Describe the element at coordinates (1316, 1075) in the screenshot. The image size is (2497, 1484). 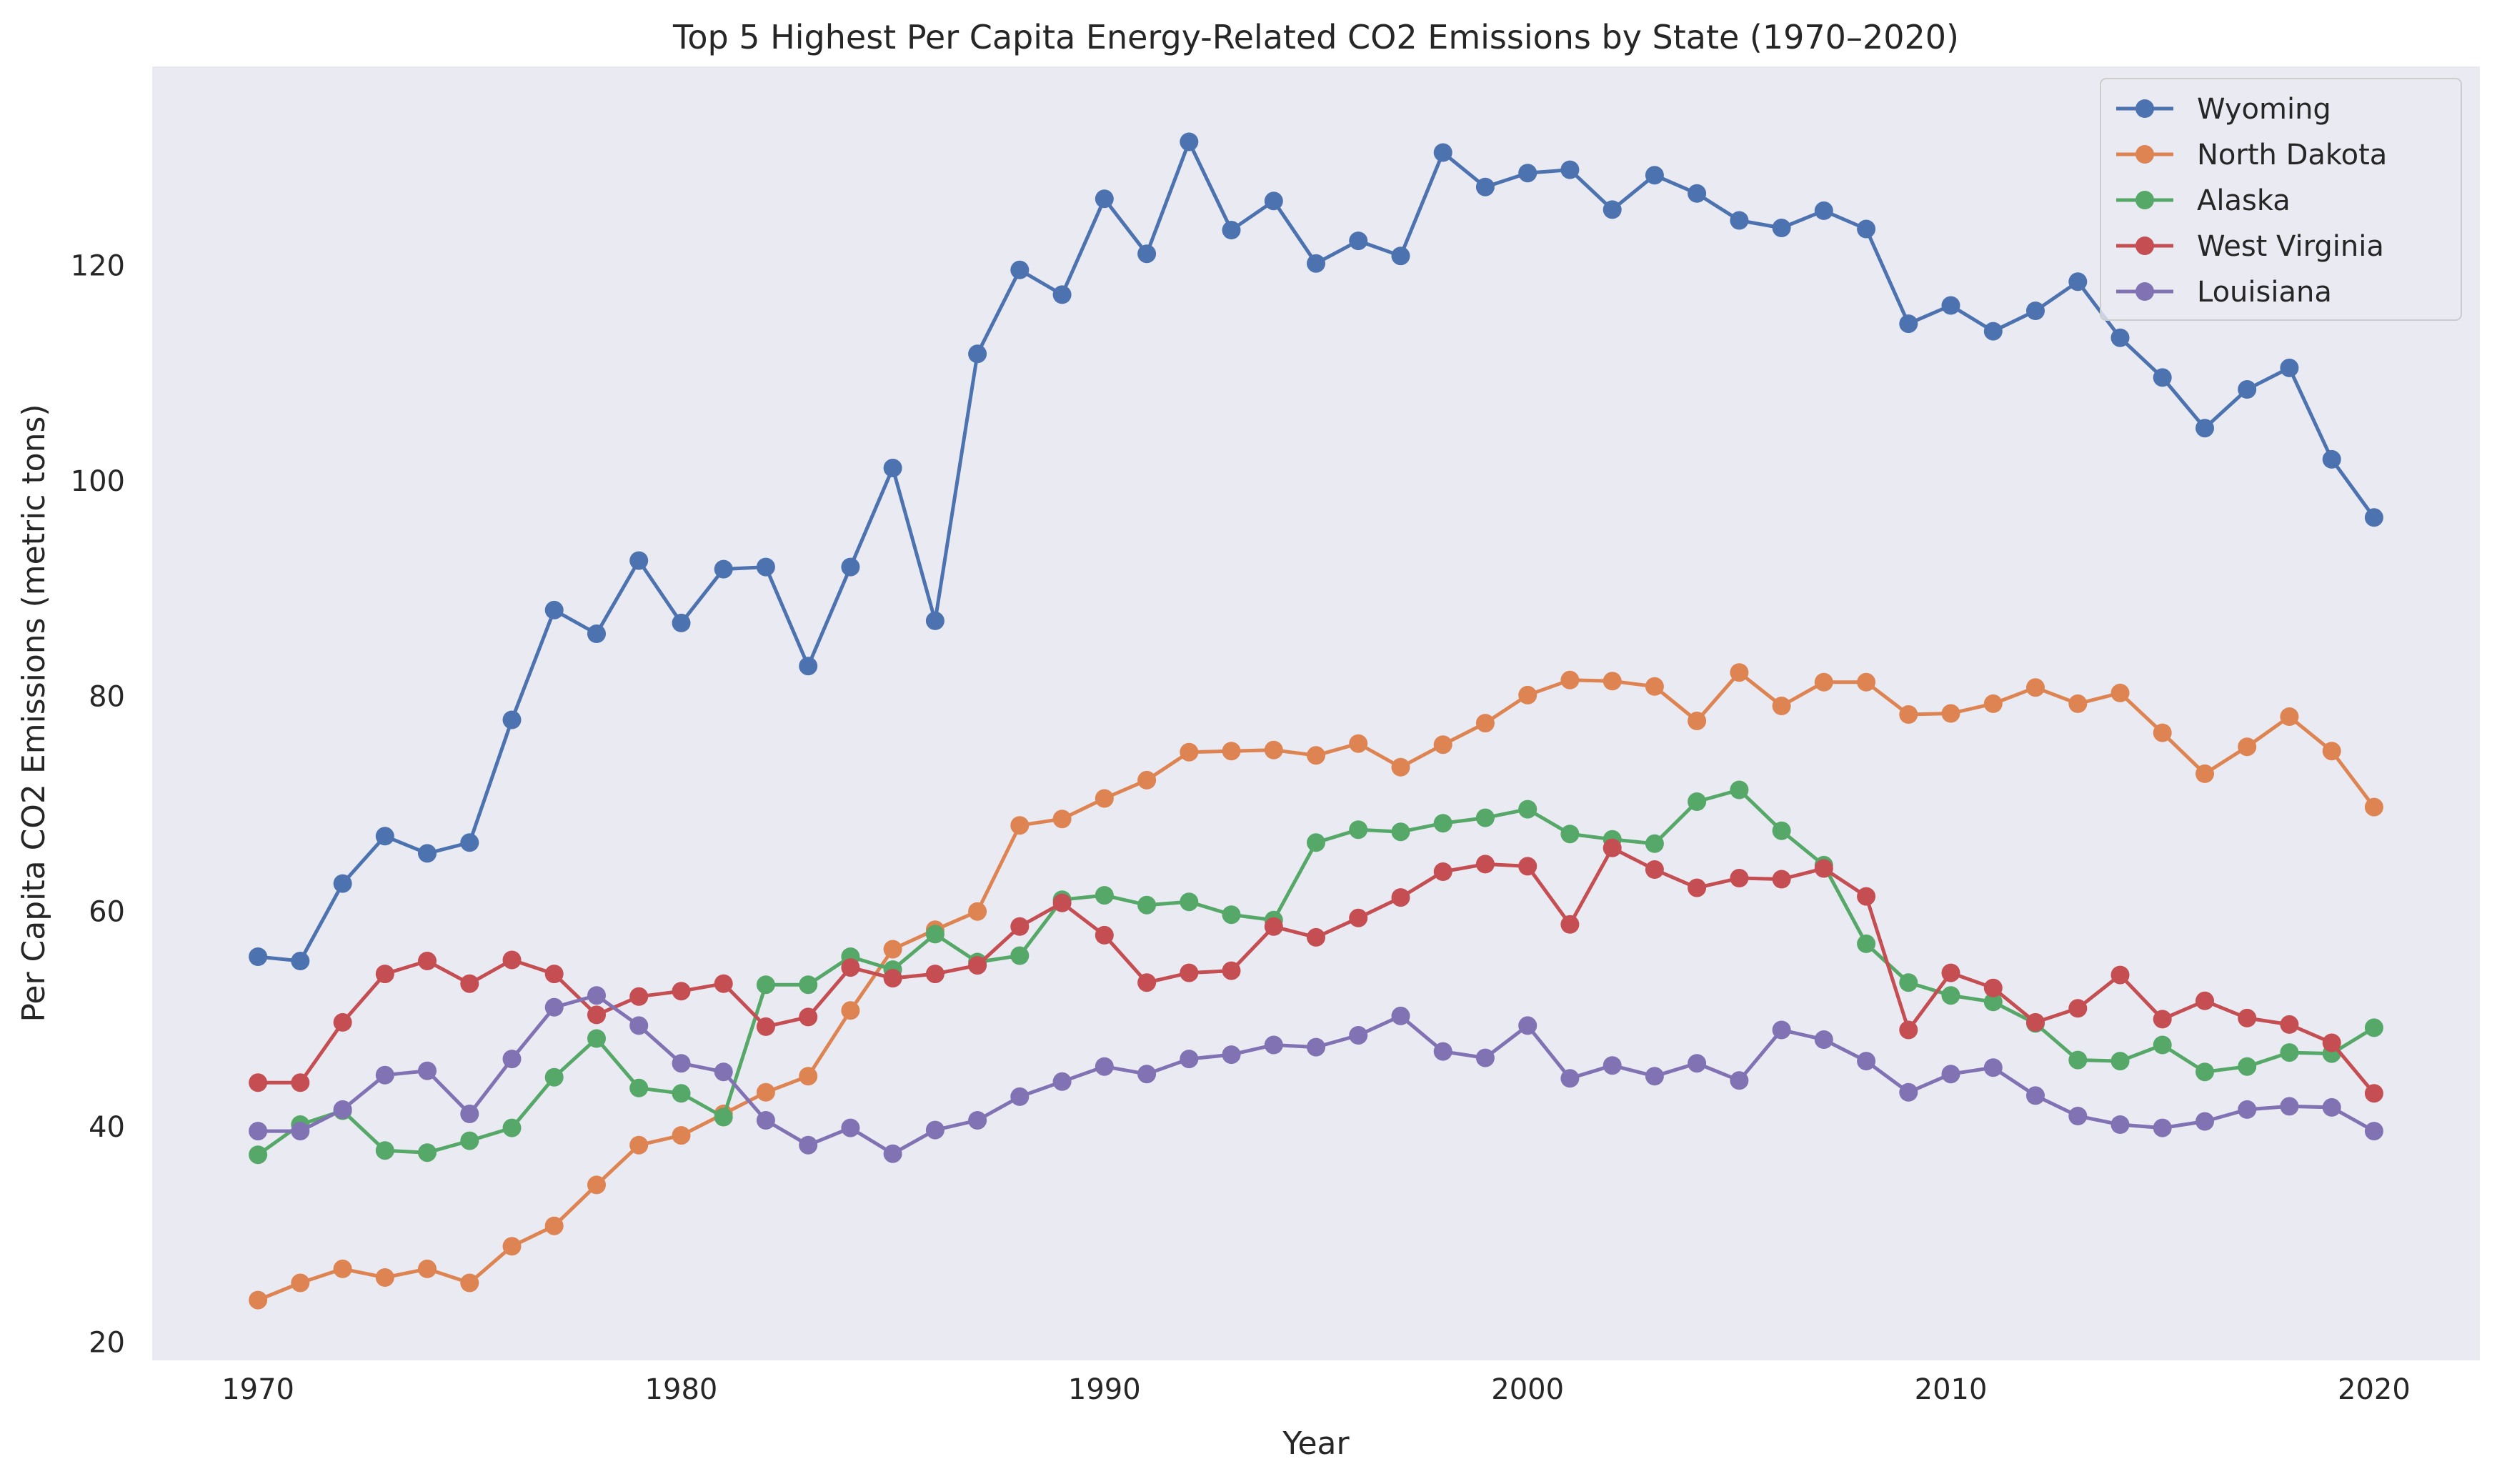
I see `series-louisiana` at that location.